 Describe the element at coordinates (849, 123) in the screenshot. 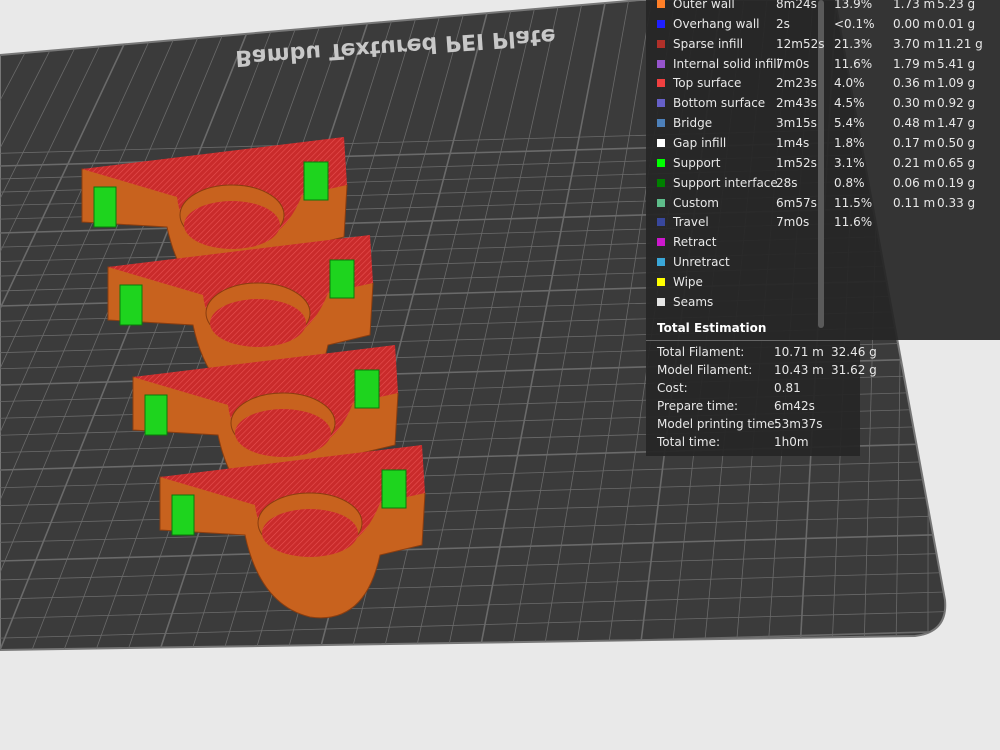

I see `legend-cell: 5.4%` at that location.